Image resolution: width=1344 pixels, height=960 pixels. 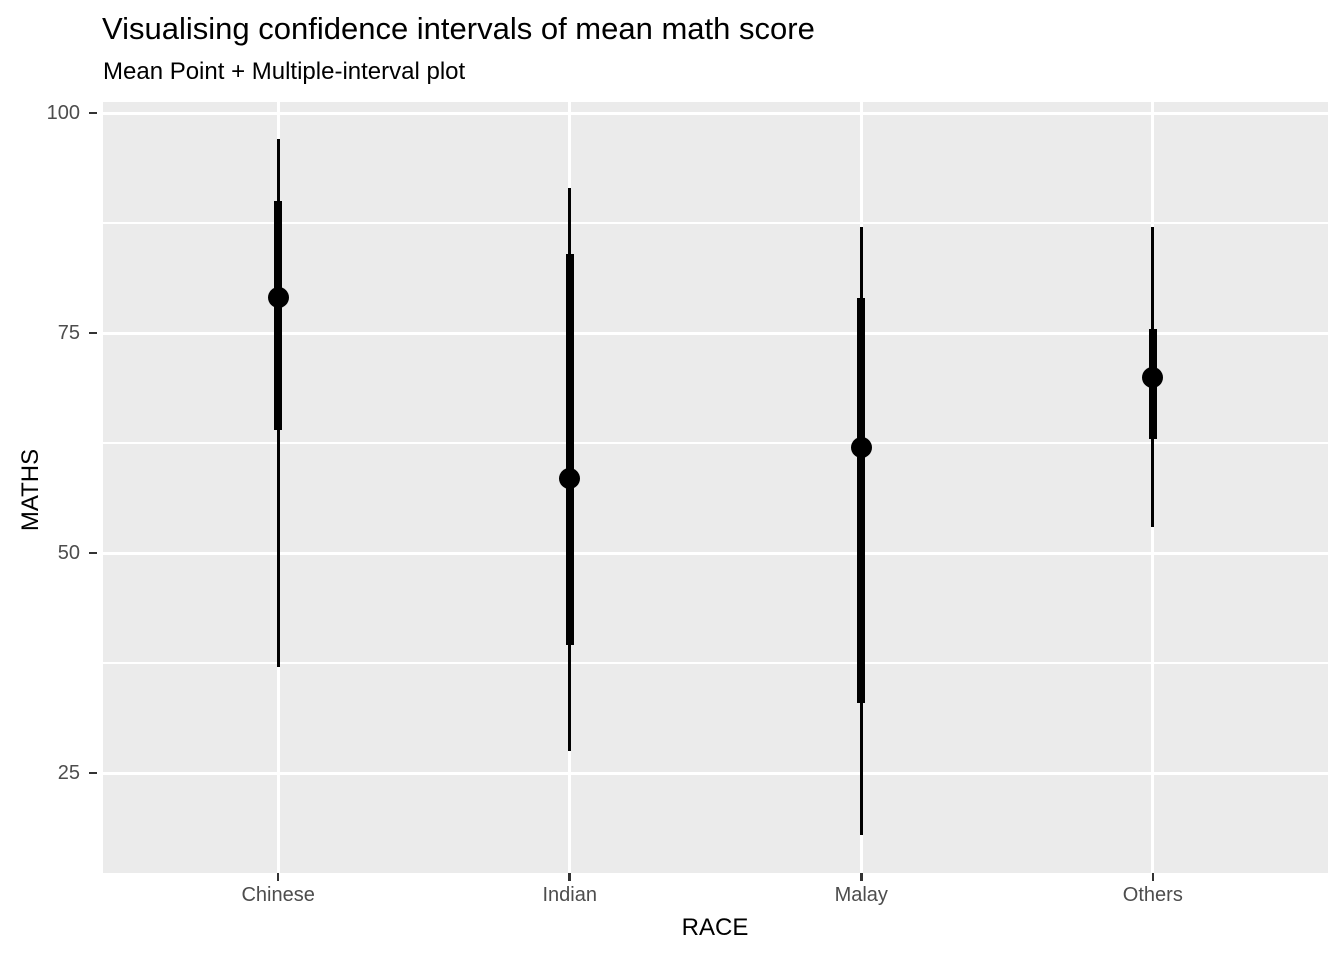 What do you see at coordinates (569, 449) in the screenshot?
I see `ci-inner-line-indian` at bounding box center [569, 449].